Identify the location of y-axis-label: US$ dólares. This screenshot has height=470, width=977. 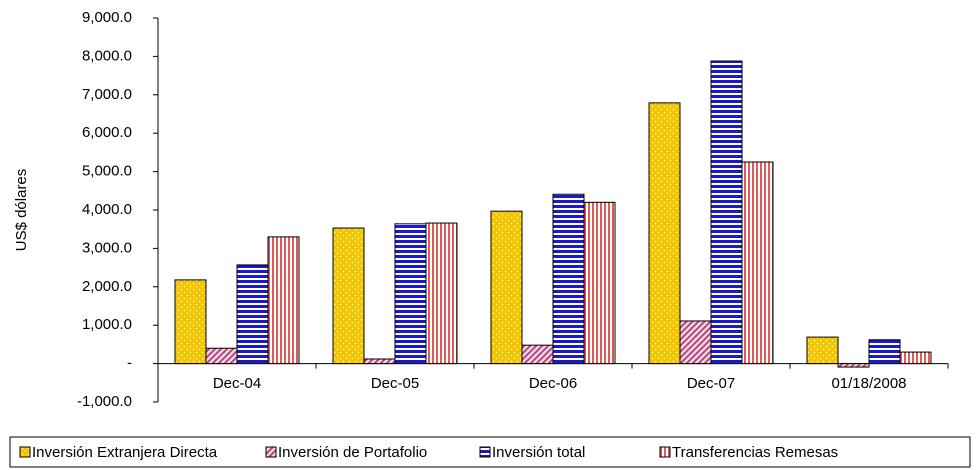
(21, 210).